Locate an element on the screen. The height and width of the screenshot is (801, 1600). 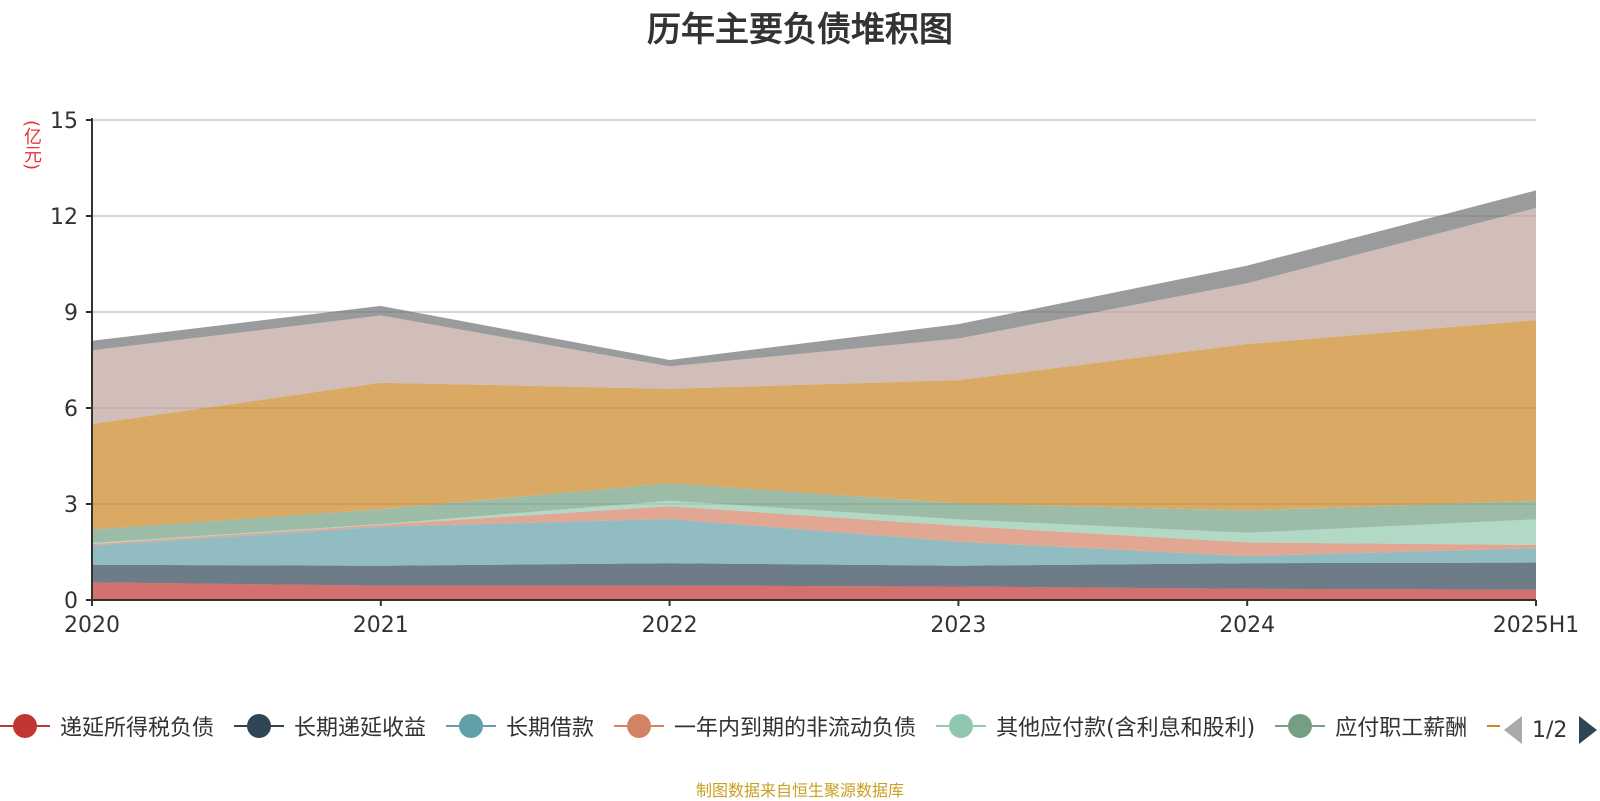
y-tick-label: 15 is located at coordinates (64, 121).